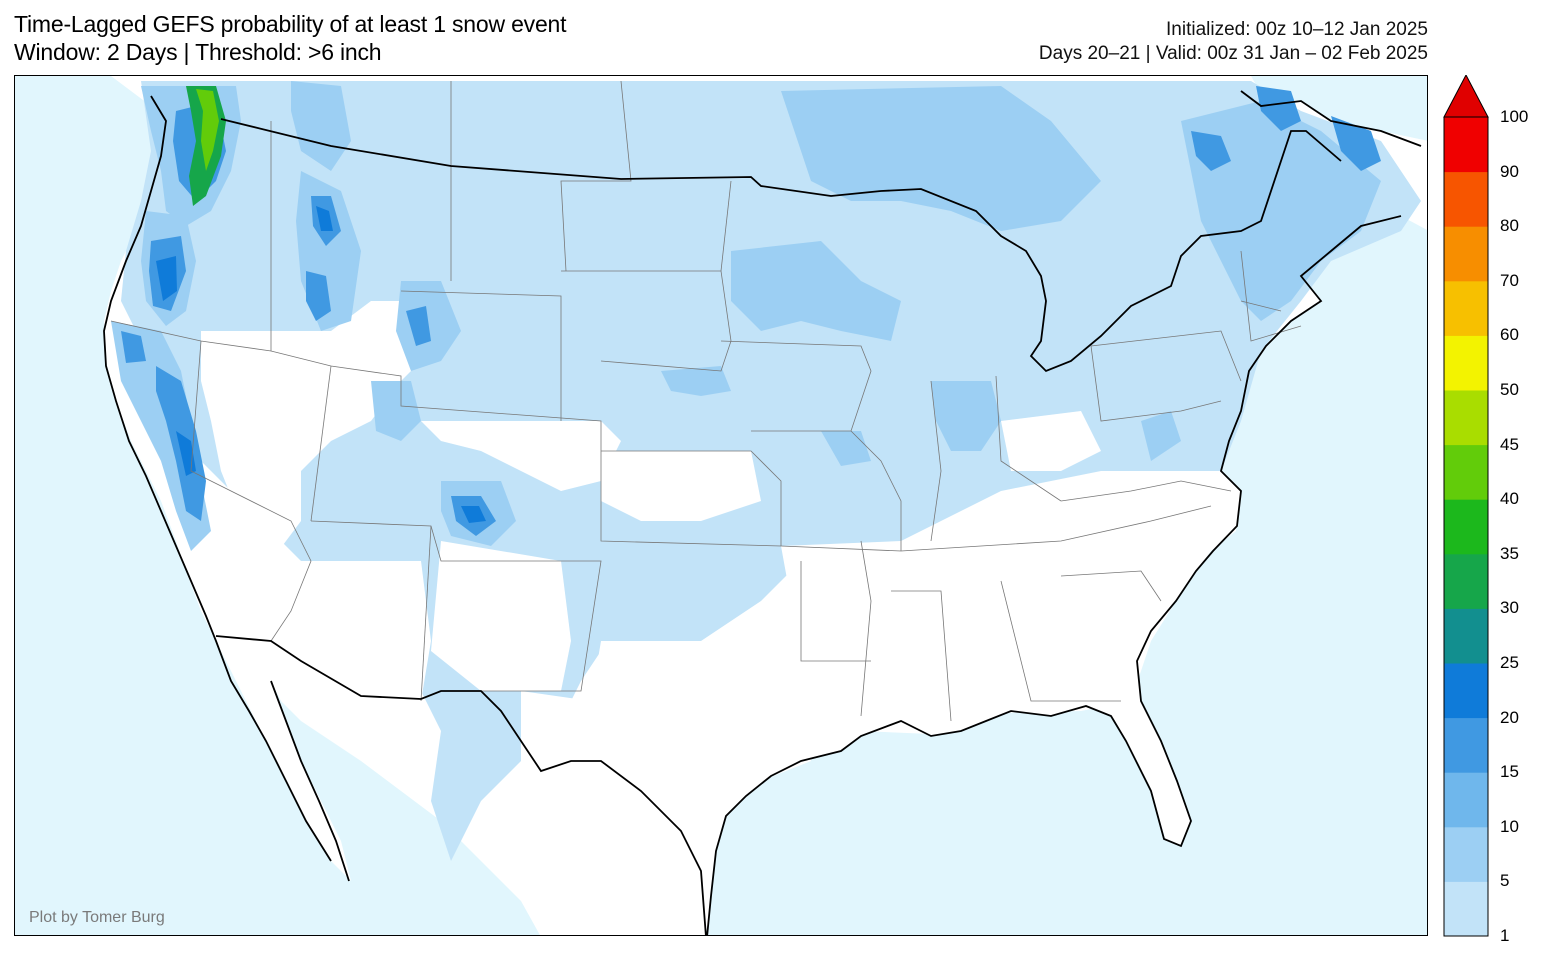 This screenshot has width=1550, height=963. What do you see at coordinates (1505, 935) in the screenshot?
I see `colorbar-tick-label: 1` at bounding box center [1505, 935].